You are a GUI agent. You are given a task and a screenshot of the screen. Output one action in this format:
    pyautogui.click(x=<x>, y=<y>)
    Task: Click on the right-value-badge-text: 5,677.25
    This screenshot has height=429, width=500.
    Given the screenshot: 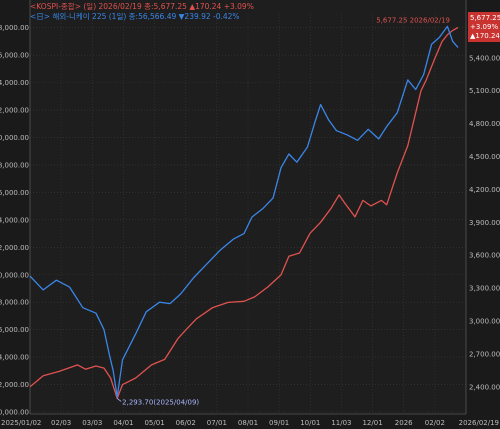 What is the action you would take?
    pyautogui.click(x=485, y=18)
    